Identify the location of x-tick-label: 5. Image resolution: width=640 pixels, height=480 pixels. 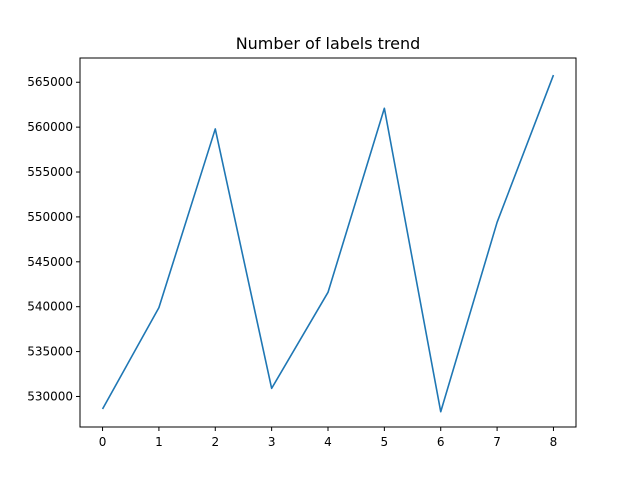
(385, 442).